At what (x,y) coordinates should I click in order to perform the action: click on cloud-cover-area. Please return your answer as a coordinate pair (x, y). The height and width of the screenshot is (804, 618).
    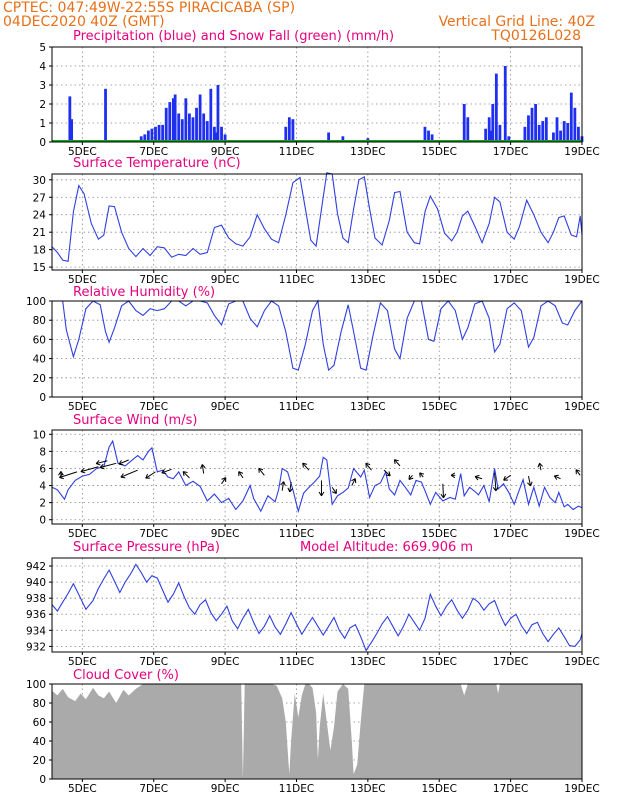
    Looking at the image, I should click on (317, 731).